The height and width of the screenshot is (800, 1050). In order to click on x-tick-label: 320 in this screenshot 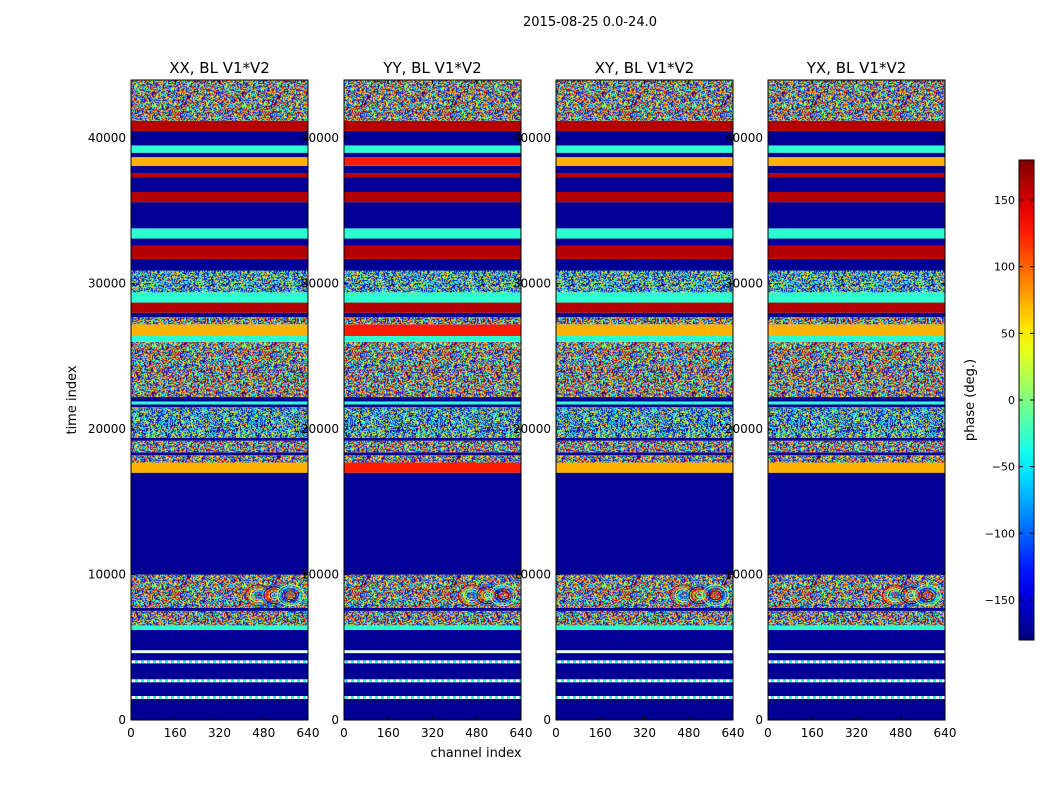, I will do `click(432, 733)`.